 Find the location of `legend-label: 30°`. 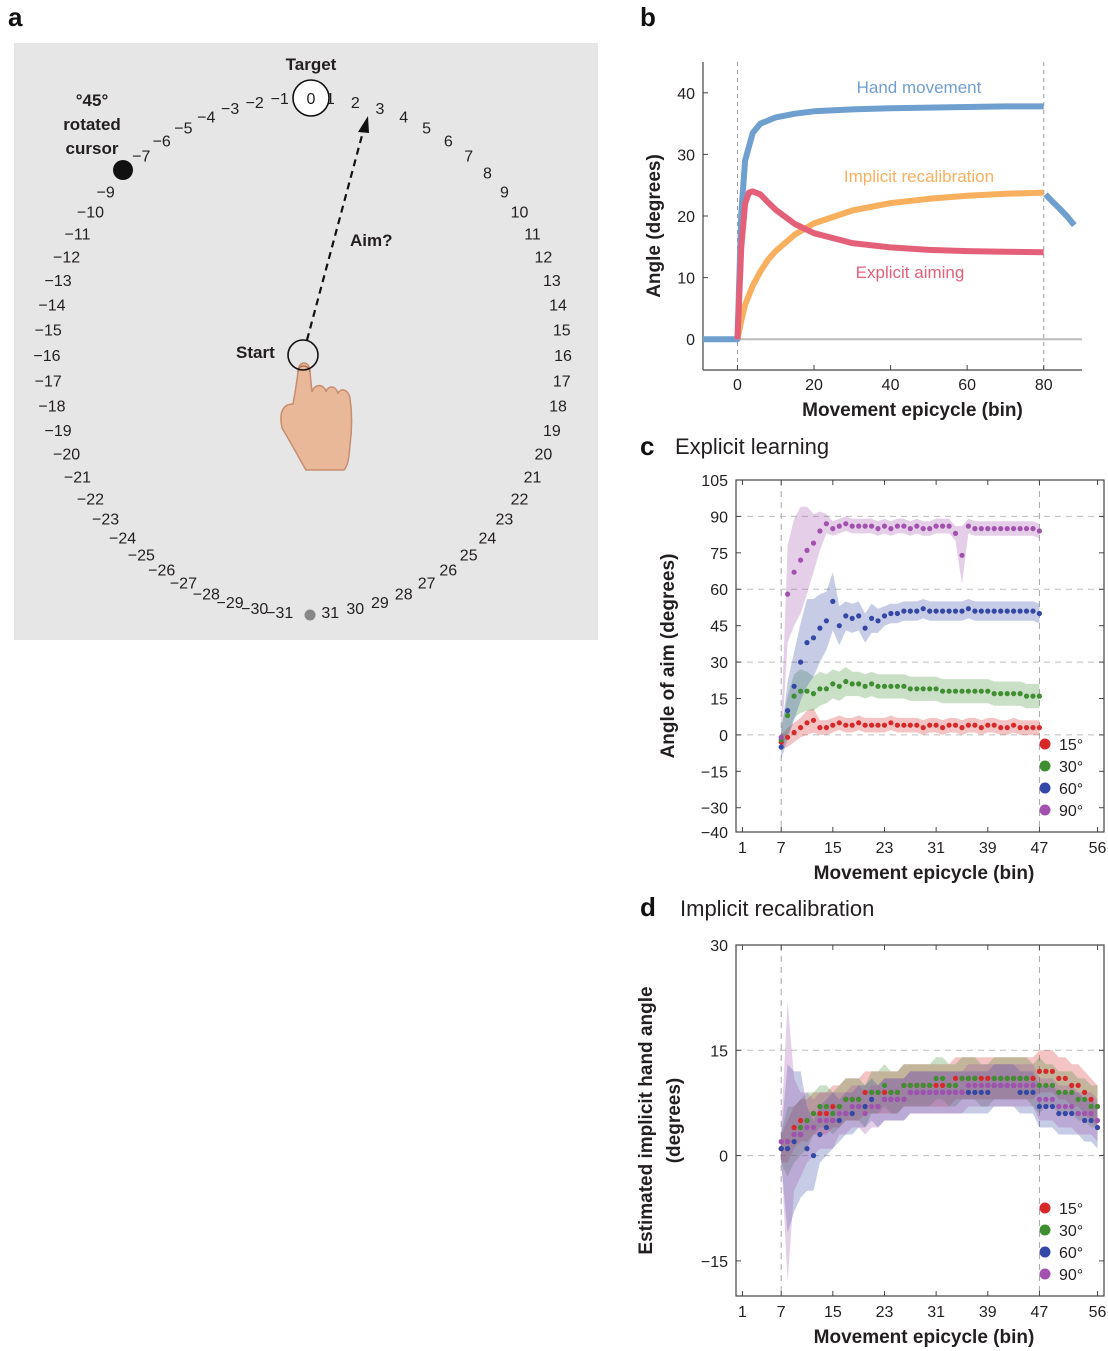

legend-label: 30° is located at coordinates (1071, 1231).